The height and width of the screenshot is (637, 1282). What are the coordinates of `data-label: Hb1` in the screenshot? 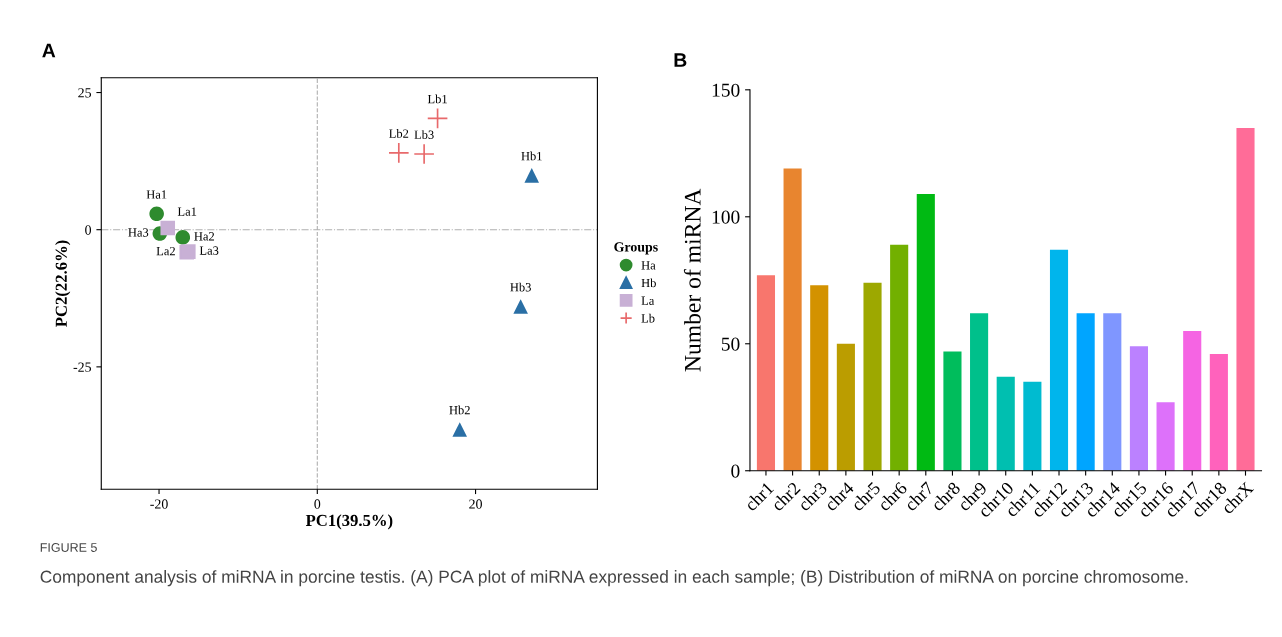 It's located at (531, 156).